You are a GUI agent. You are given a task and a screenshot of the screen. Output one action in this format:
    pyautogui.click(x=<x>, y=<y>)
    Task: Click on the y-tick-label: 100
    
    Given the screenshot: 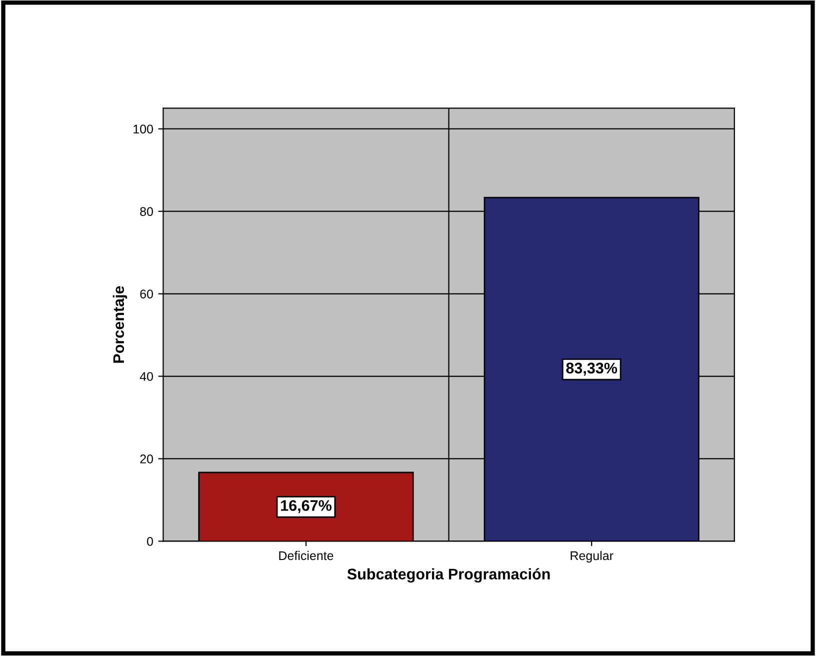 What is the action you would take?
    pyautogui.click(x=143, y=129)
    